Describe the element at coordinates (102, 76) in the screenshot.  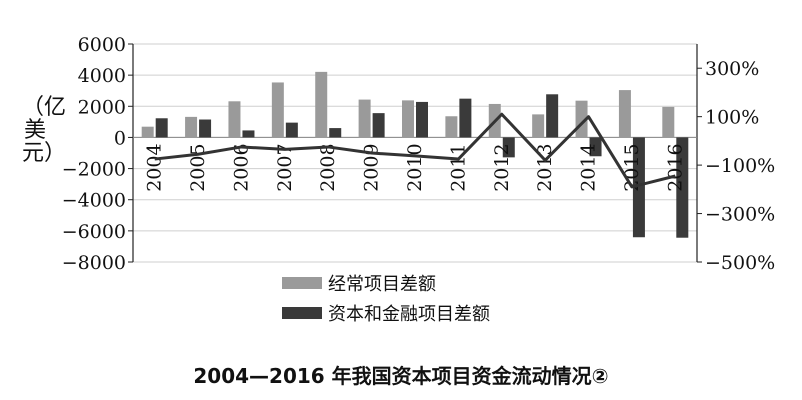
I see `y-tick-label: 4000` at that location.